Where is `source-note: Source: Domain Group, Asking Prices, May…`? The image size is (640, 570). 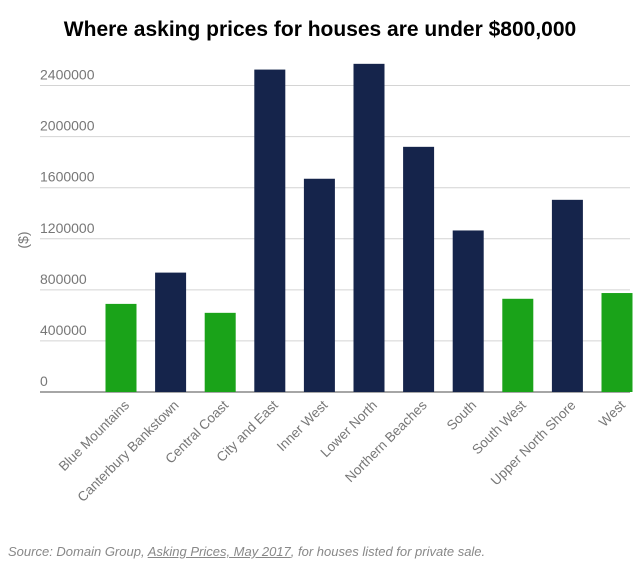 source-note: Source: Domain Group, Asking Prices, May… is located at coordinates (246, 551).